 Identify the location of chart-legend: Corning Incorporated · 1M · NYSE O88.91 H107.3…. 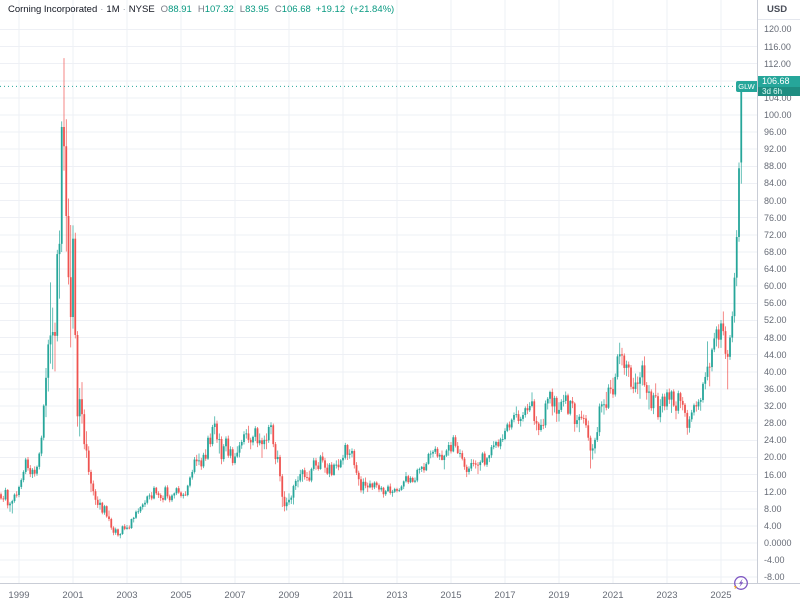
(201, 9).